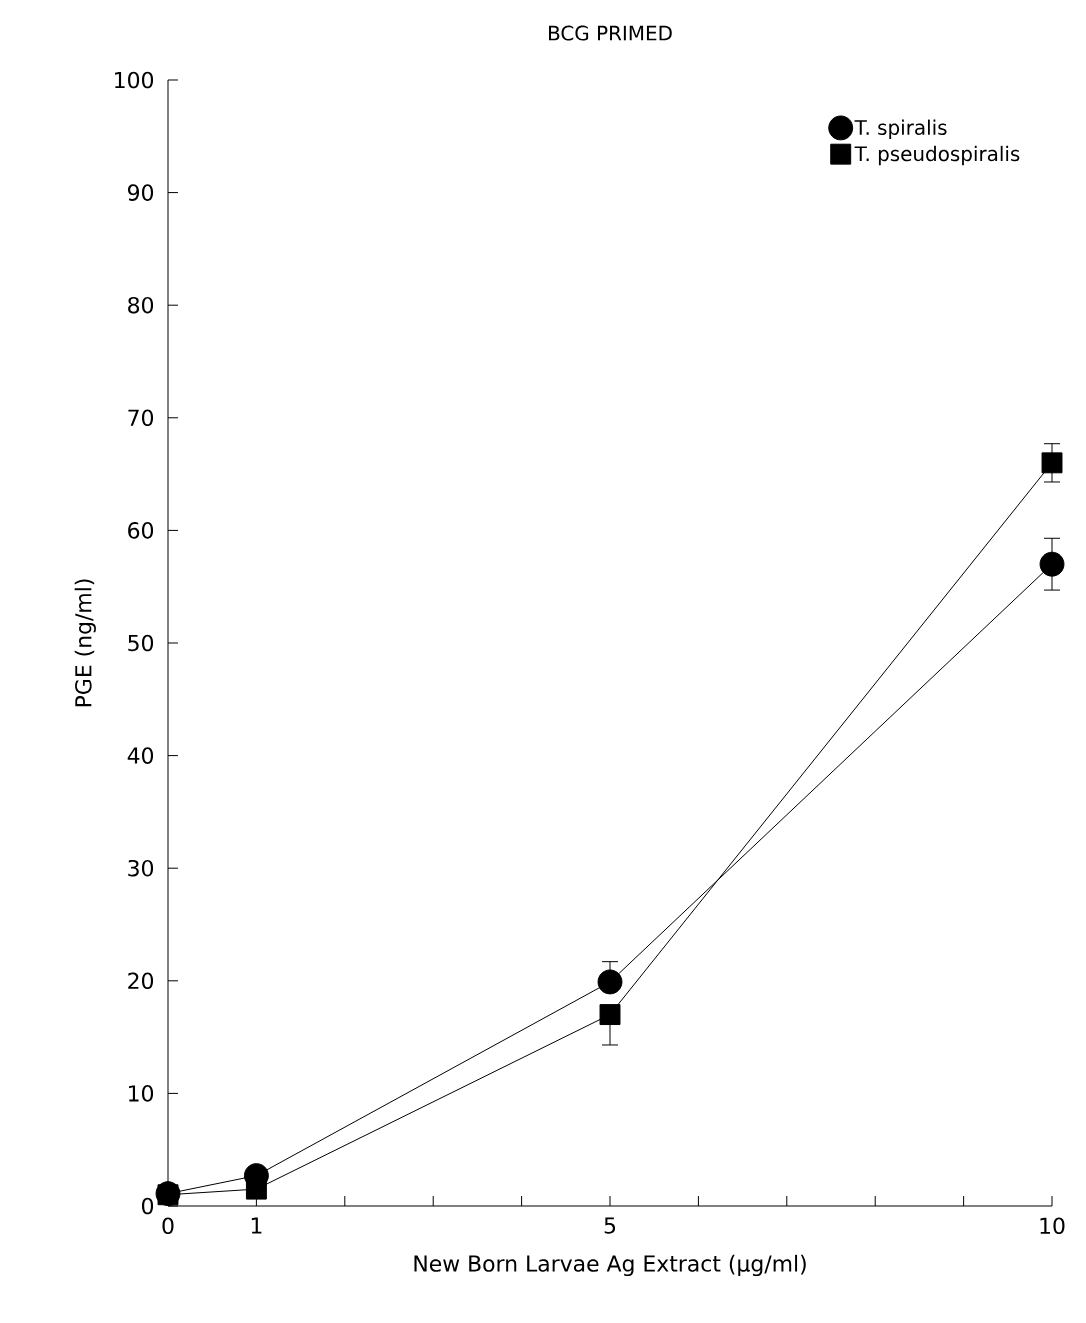  What do you see at coordinates (610, 1225) in the screenshot?
I see `x-tick-label: 5` at bounding box center [610, 1225].